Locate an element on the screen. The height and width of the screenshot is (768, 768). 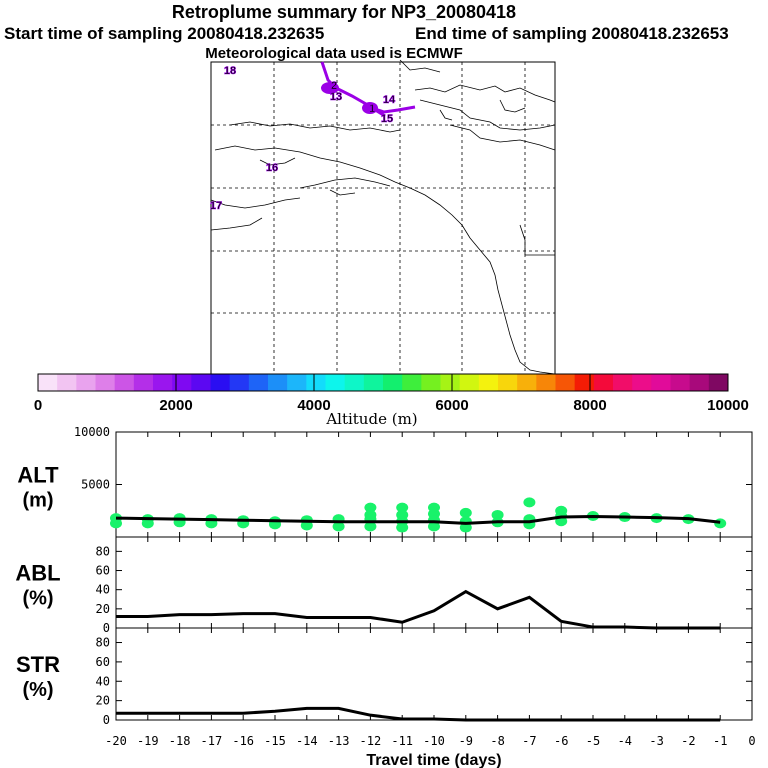
x-tick-label: -13 is located at coordinates (339, 741).